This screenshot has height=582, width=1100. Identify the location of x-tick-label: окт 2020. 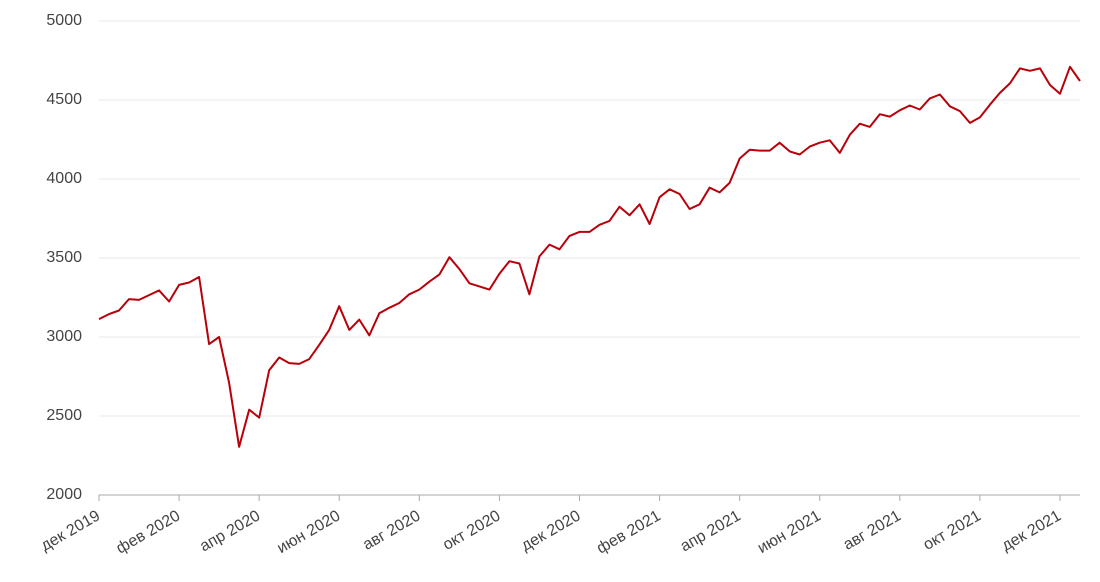
(472, 530).